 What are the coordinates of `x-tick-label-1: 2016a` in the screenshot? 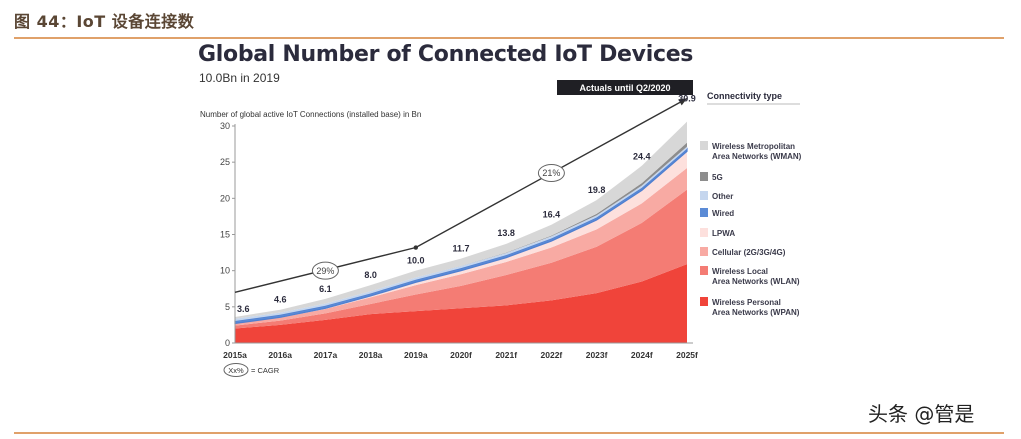 It's located at (280, 355).